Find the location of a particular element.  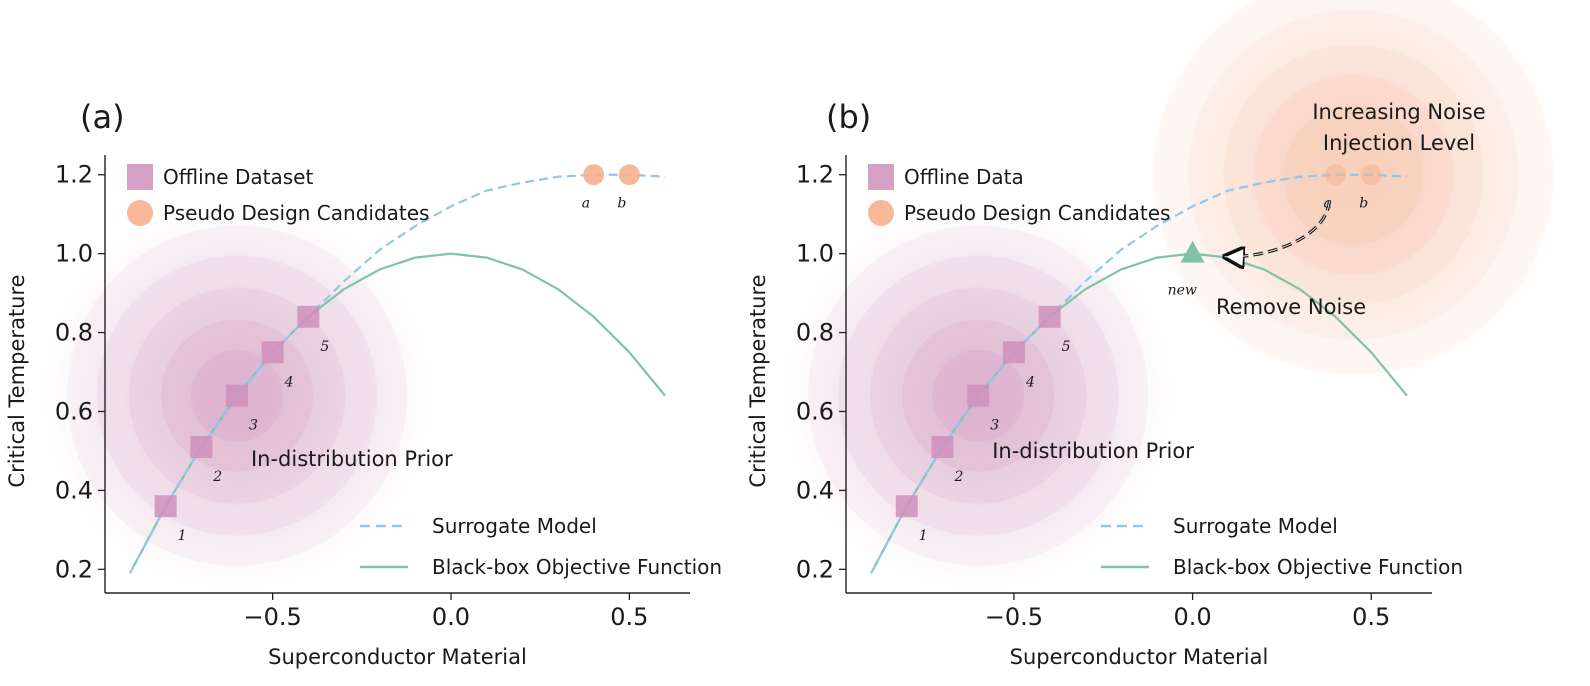

candidate-label-sub: a is located at coordinates (586, 204).